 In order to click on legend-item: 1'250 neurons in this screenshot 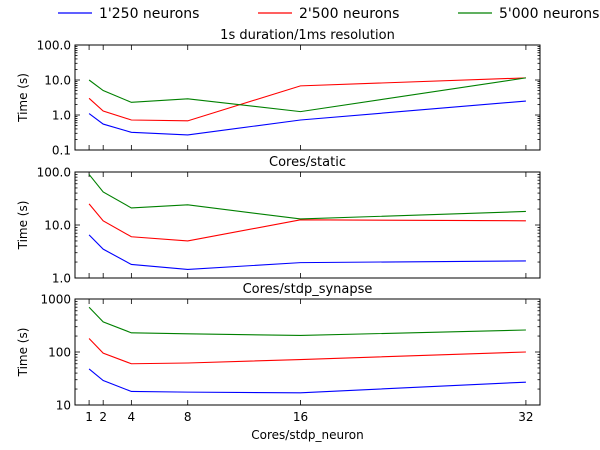, I will do `click(128, 14)`.